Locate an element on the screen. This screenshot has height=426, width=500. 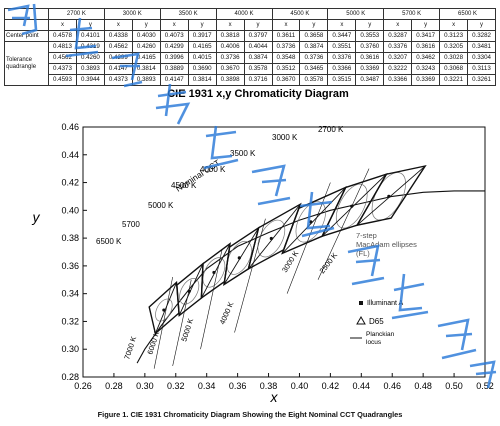
table-cell: 0.3447 is located at coordinates (342, 36).